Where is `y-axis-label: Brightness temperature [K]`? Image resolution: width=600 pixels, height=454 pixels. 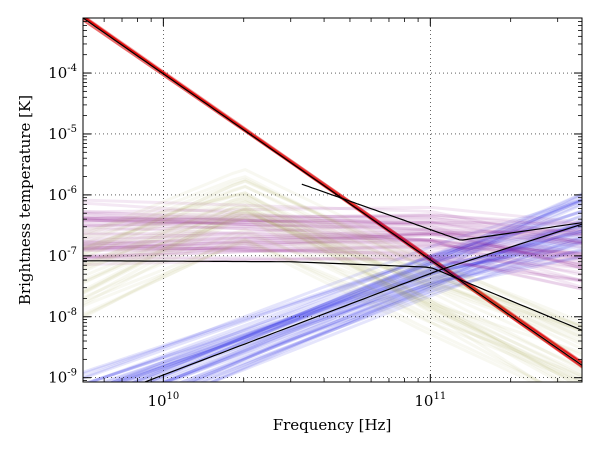
y-axis-label: Brightness temperature [K] is located at coordinates (25, 200).